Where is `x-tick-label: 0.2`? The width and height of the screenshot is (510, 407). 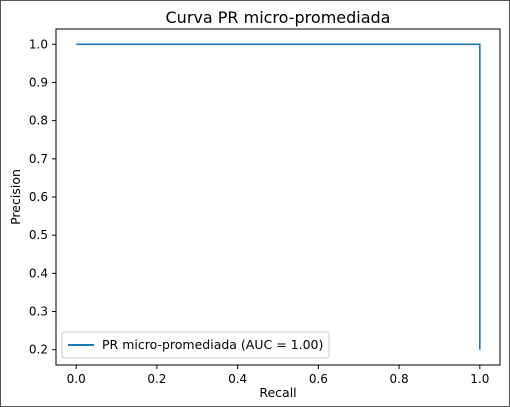 x-tick-label: 0.2 is located at coordinates (156, 379).